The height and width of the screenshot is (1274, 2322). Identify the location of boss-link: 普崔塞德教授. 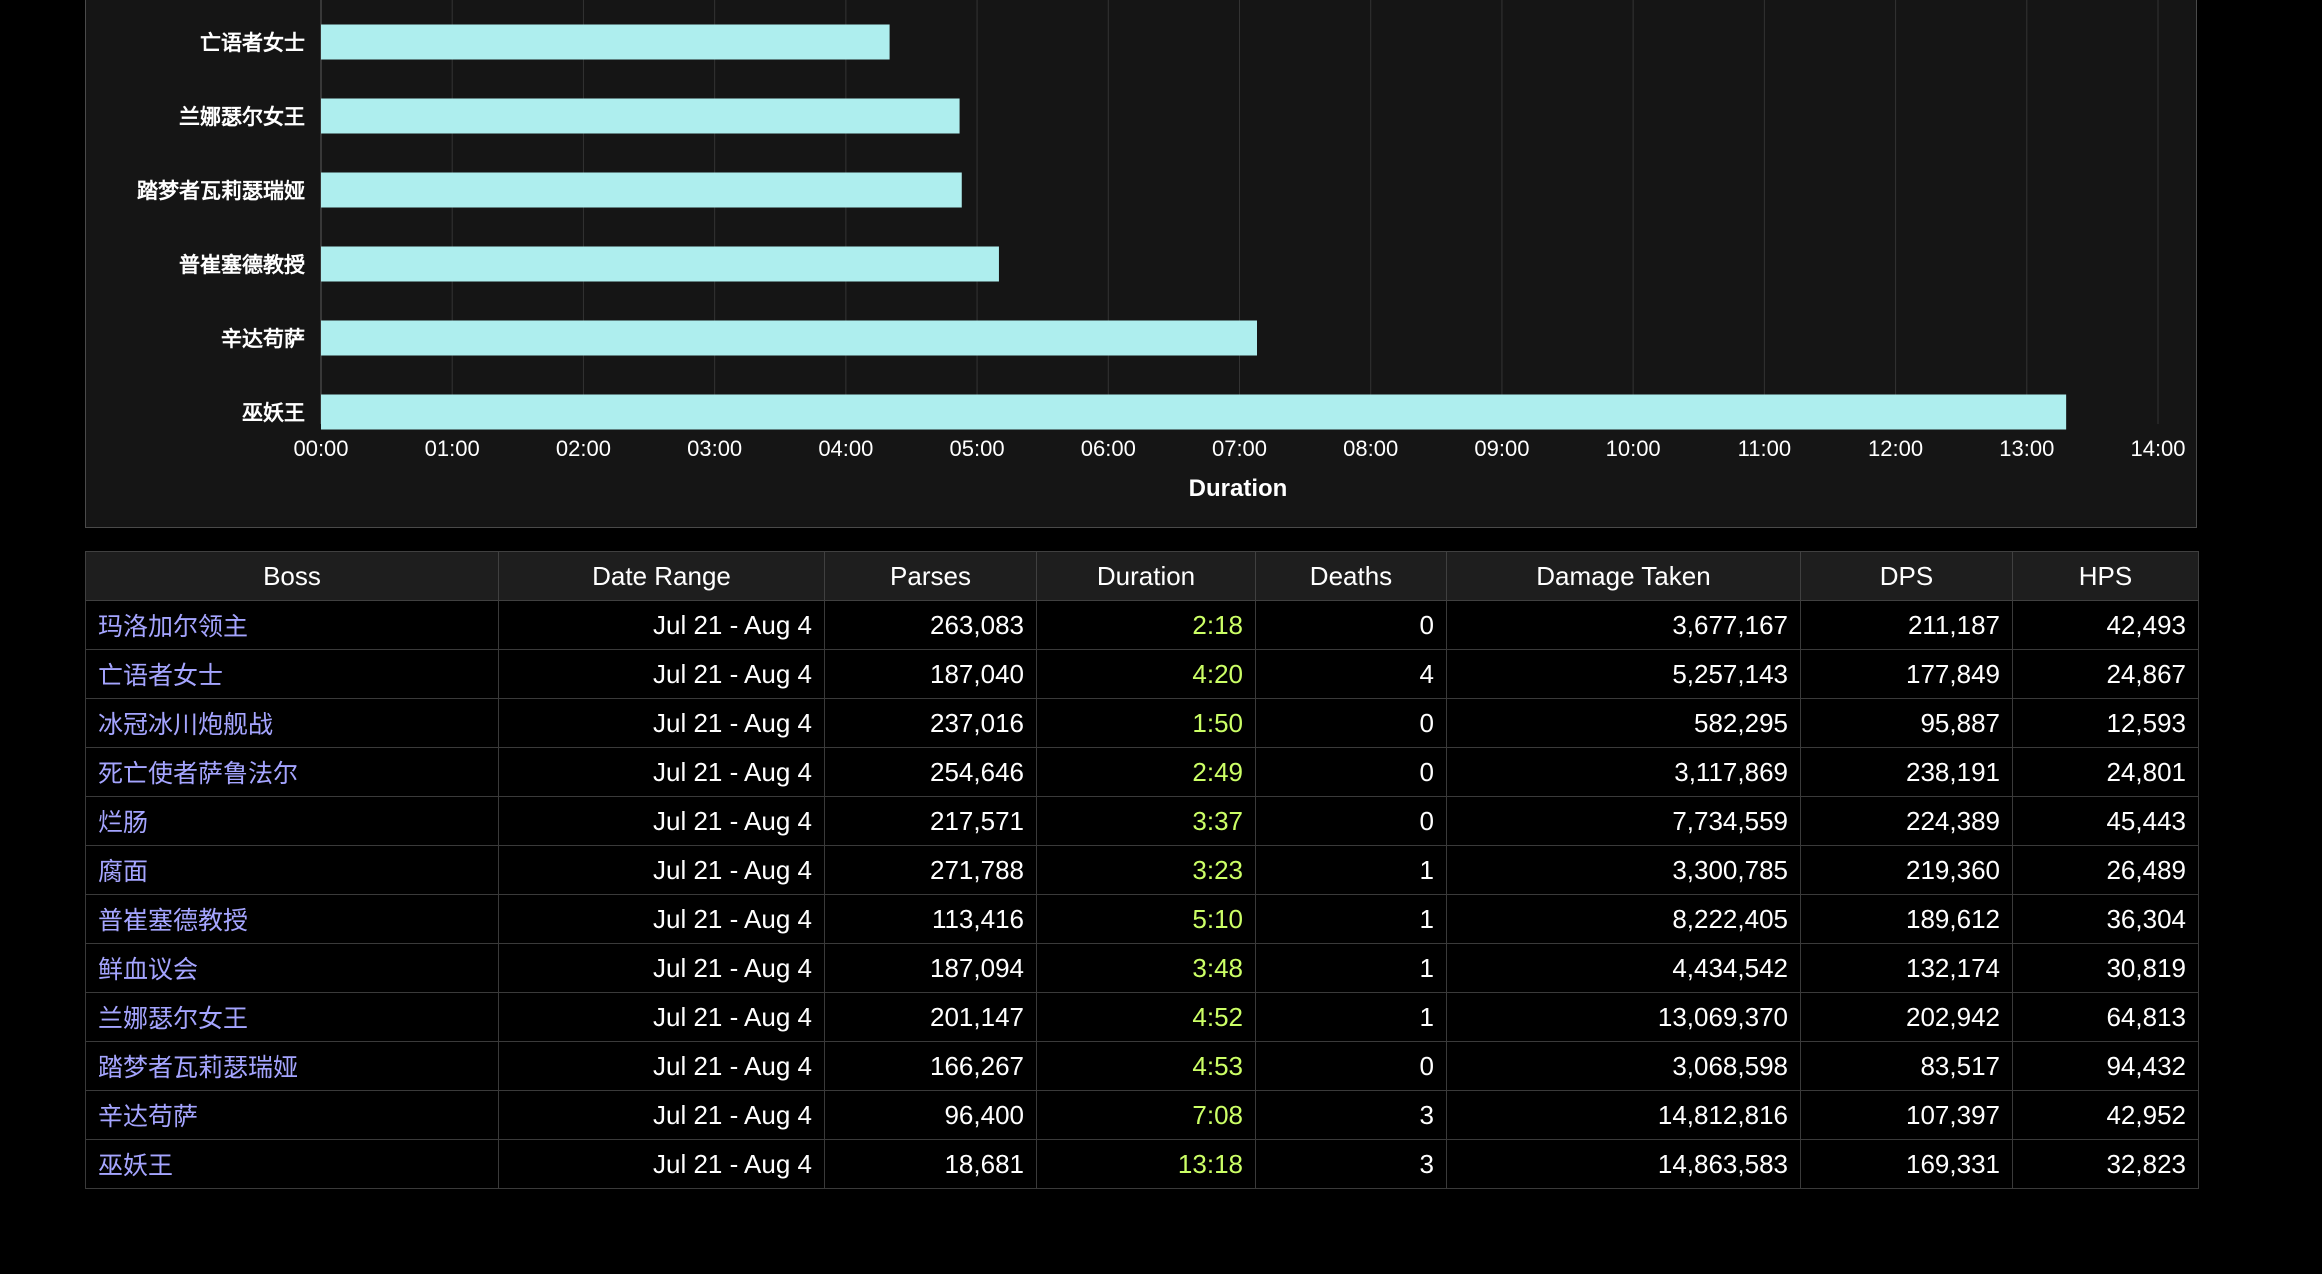
(173, 920).